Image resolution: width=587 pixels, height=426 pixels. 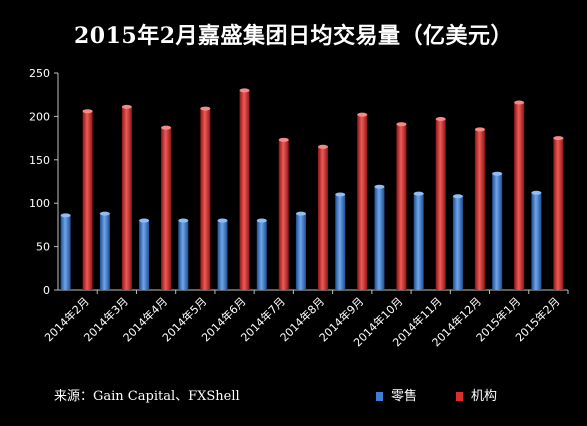 I want to click on legend-swatch-institutional, so click(x=459, y=396).